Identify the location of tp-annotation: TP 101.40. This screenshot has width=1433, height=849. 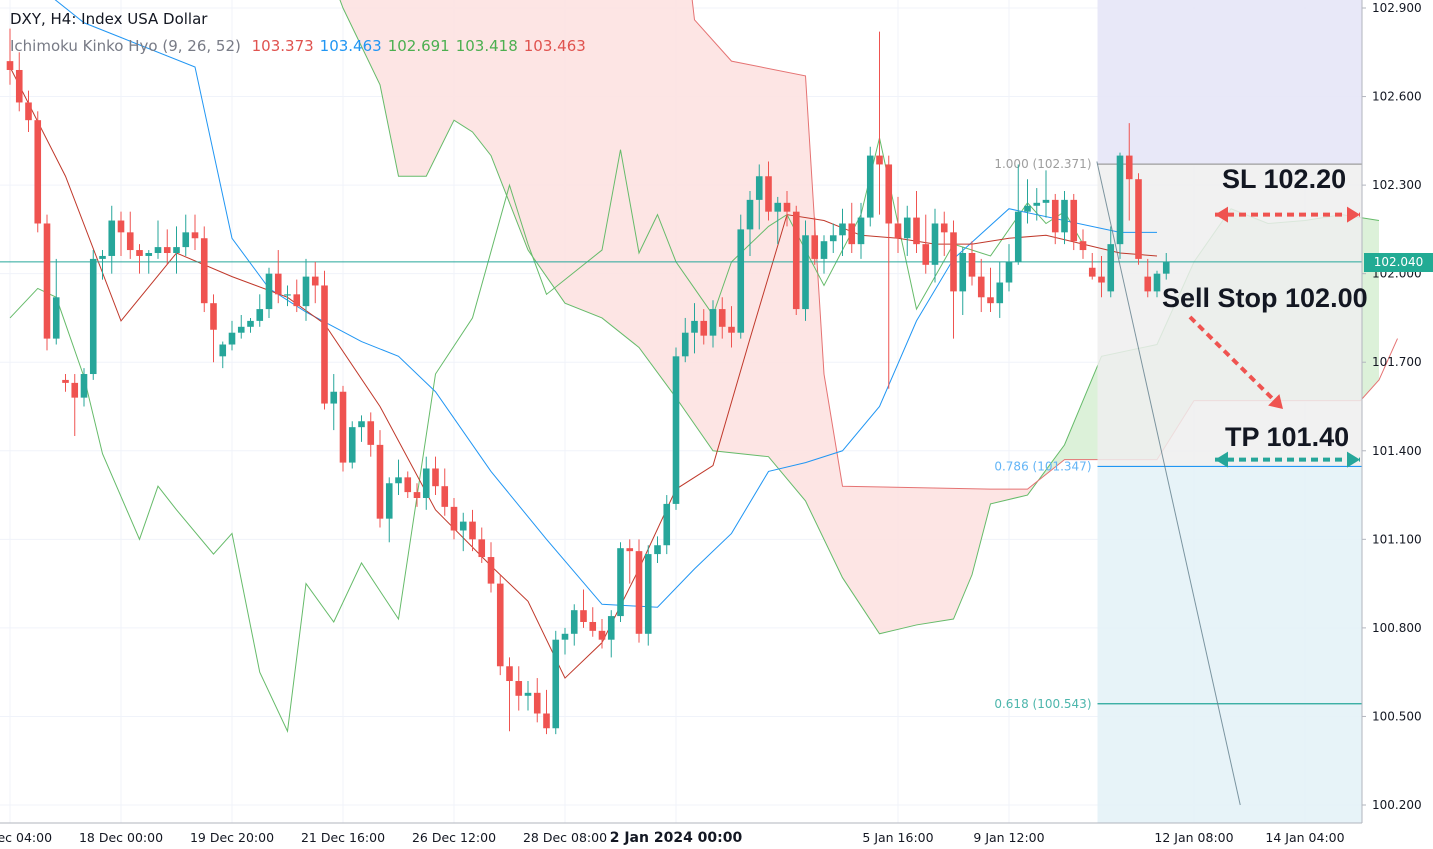
(1287, 437).